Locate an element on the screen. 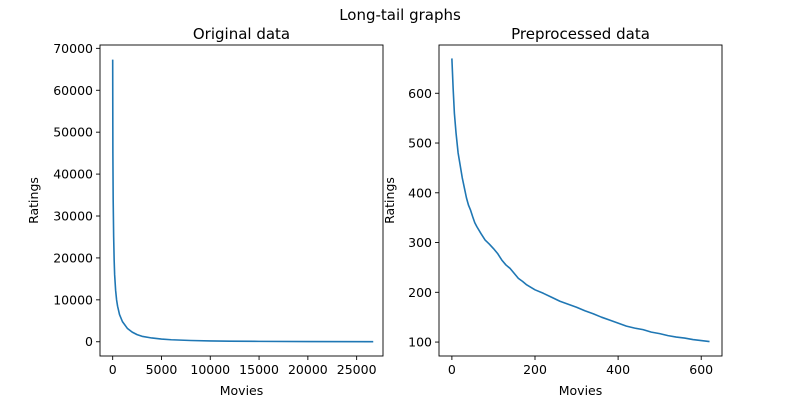 This screenshot has height=400, width=800. y-tick-label: 10000 is located at coordinates (73, 299).